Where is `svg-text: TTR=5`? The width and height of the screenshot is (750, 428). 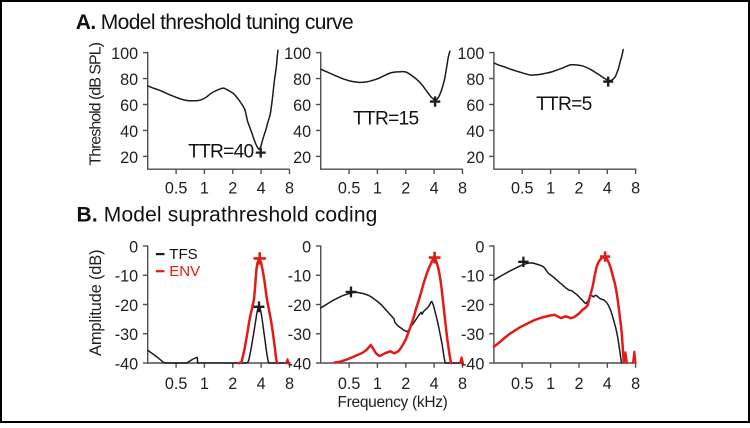
svg-text: TTR=5 is located at coordinates (564, 104).